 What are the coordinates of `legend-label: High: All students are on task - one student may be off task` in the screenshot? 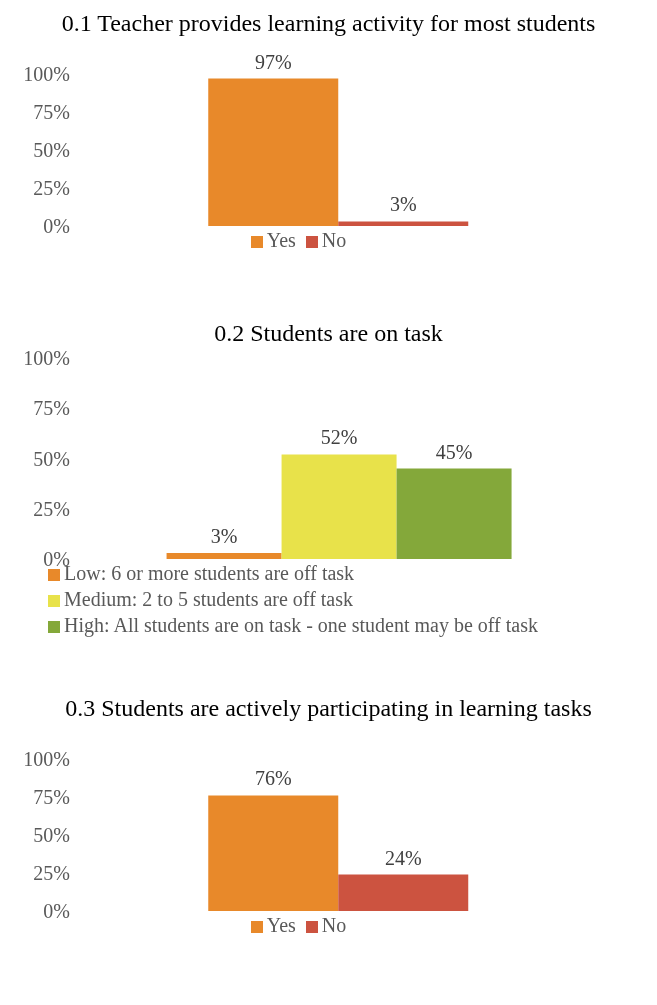 It's located at (301, 625).